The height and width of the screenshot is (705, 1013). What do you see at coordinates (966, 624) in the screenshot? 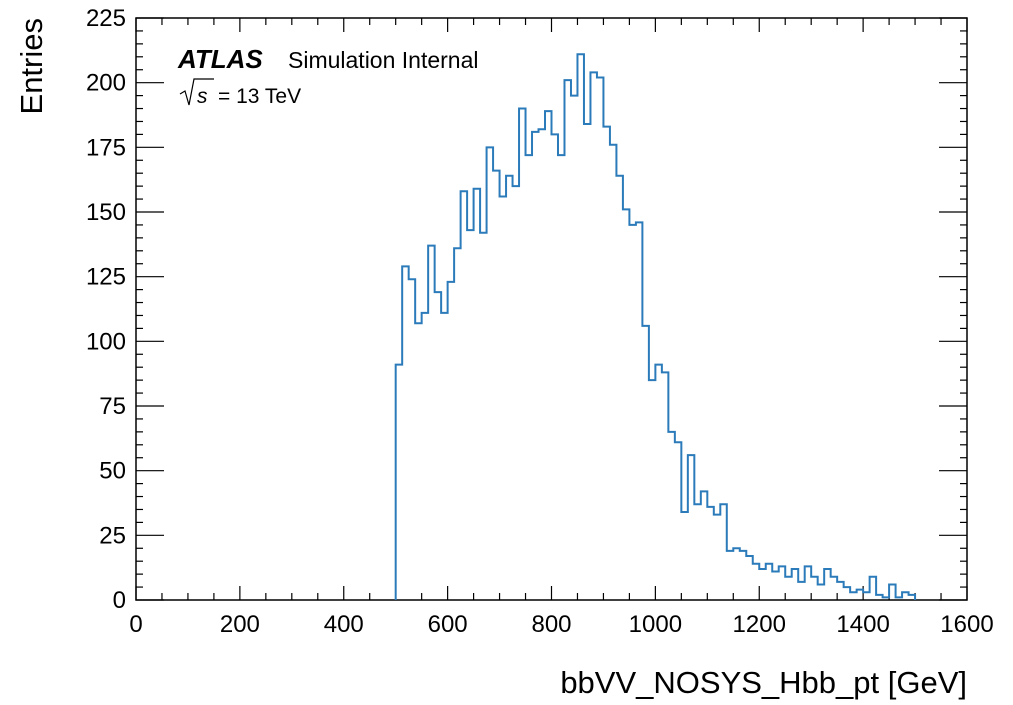
I see `x-tick-label: 1600` at bounding box center [966, 624].